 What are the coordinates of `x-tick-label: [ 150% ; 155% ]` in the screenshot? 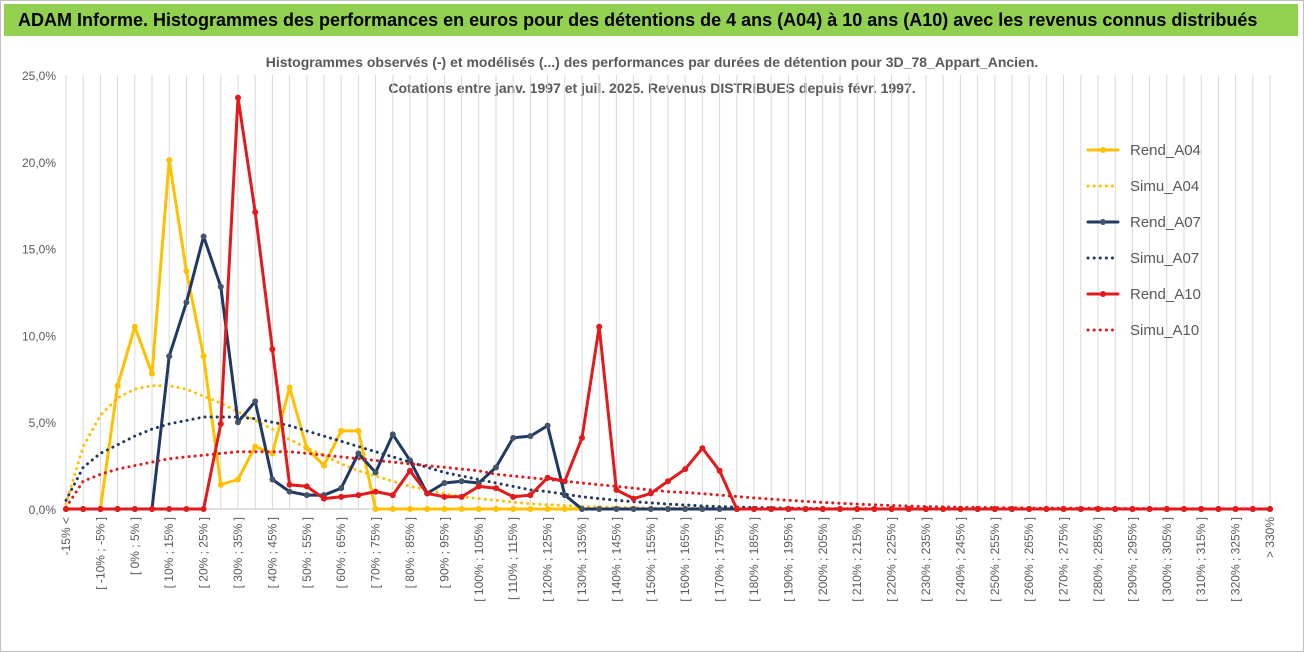 It's located at (651, 559).